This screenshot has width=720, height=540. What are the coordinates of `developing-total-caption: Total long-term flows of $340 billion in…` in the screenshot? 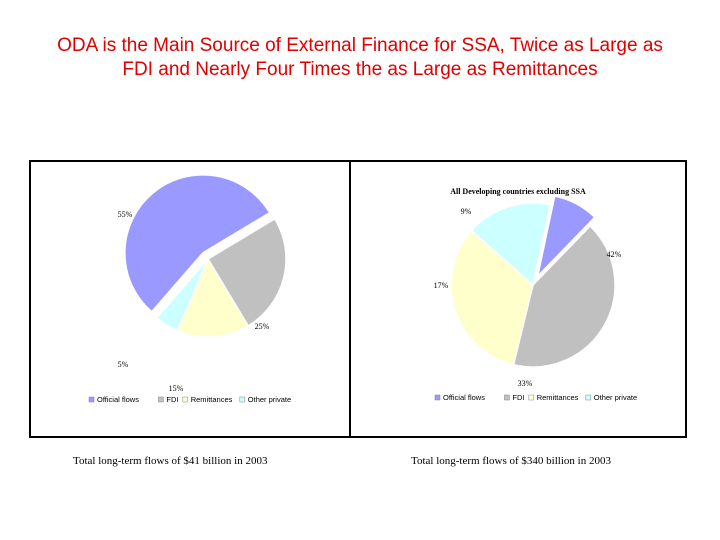 It's located at (511, 461).